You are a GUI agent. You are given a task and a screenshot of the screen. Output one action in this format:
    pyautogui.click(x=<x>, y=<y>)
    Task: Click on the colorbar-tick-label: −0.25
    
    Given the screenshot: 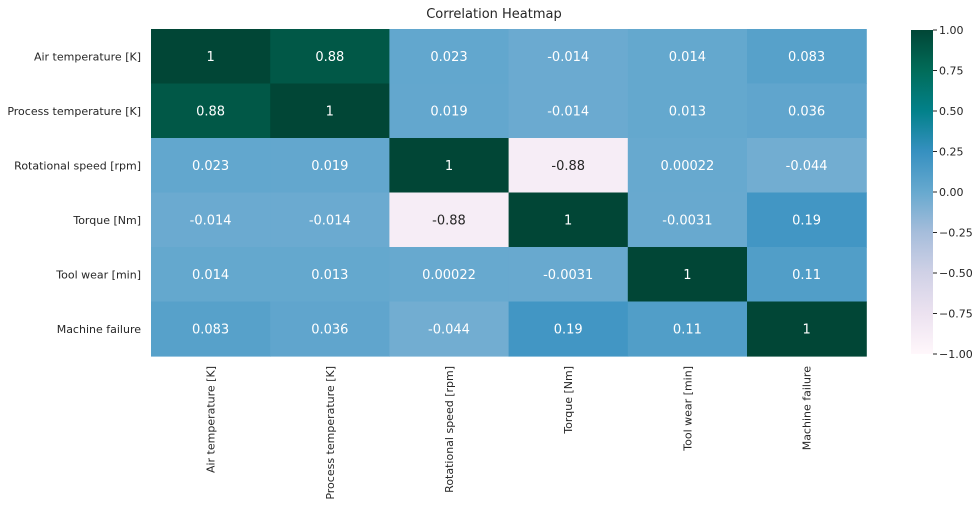 What is the action you would take?
    pyautogui.click(x=956, y=233)
    